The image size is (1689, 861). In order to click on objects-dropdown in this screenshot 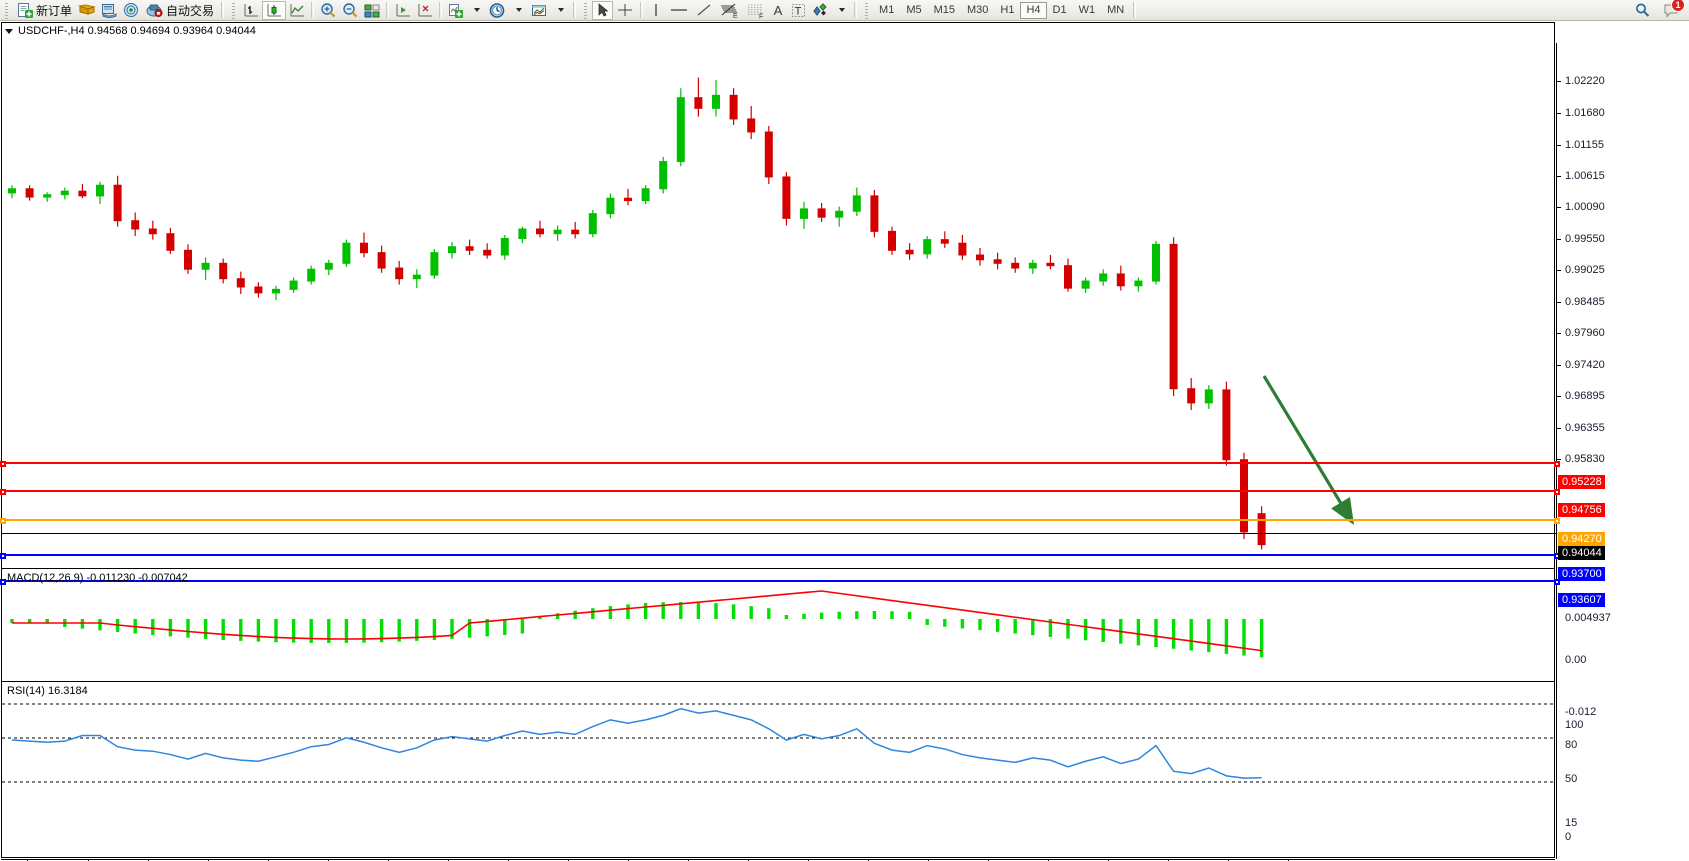, I will do `click(841, 10)`.